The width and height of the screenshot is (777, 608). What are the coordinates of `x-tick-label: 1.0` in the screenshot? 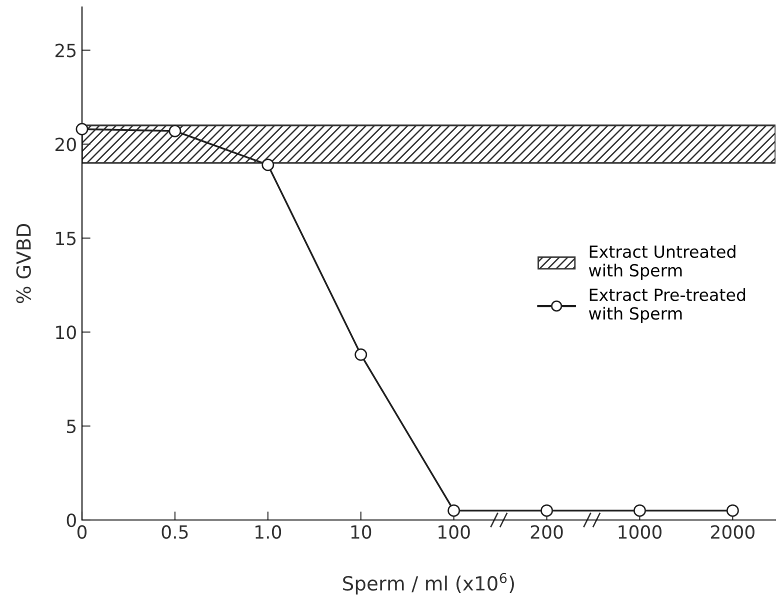 It's located at (269, 532).